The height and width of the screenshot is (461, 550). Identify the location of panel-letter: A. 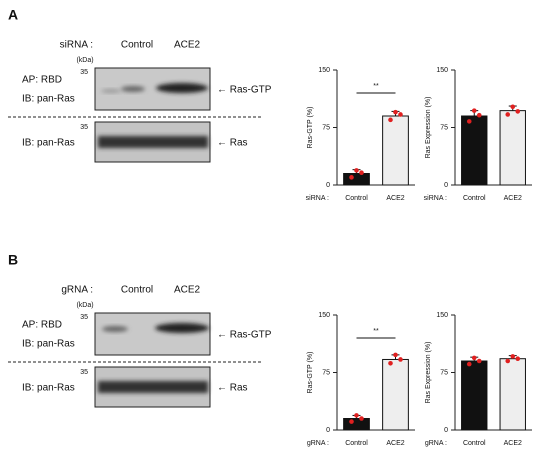
(13, 15).